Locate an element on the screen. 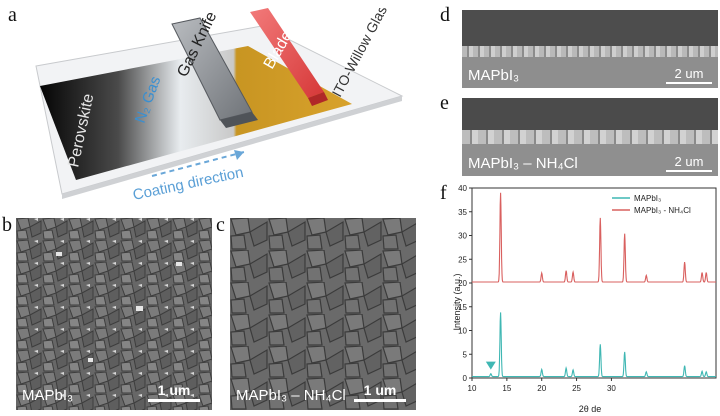  panel-label-d: d is located at coordinates (445, 15).